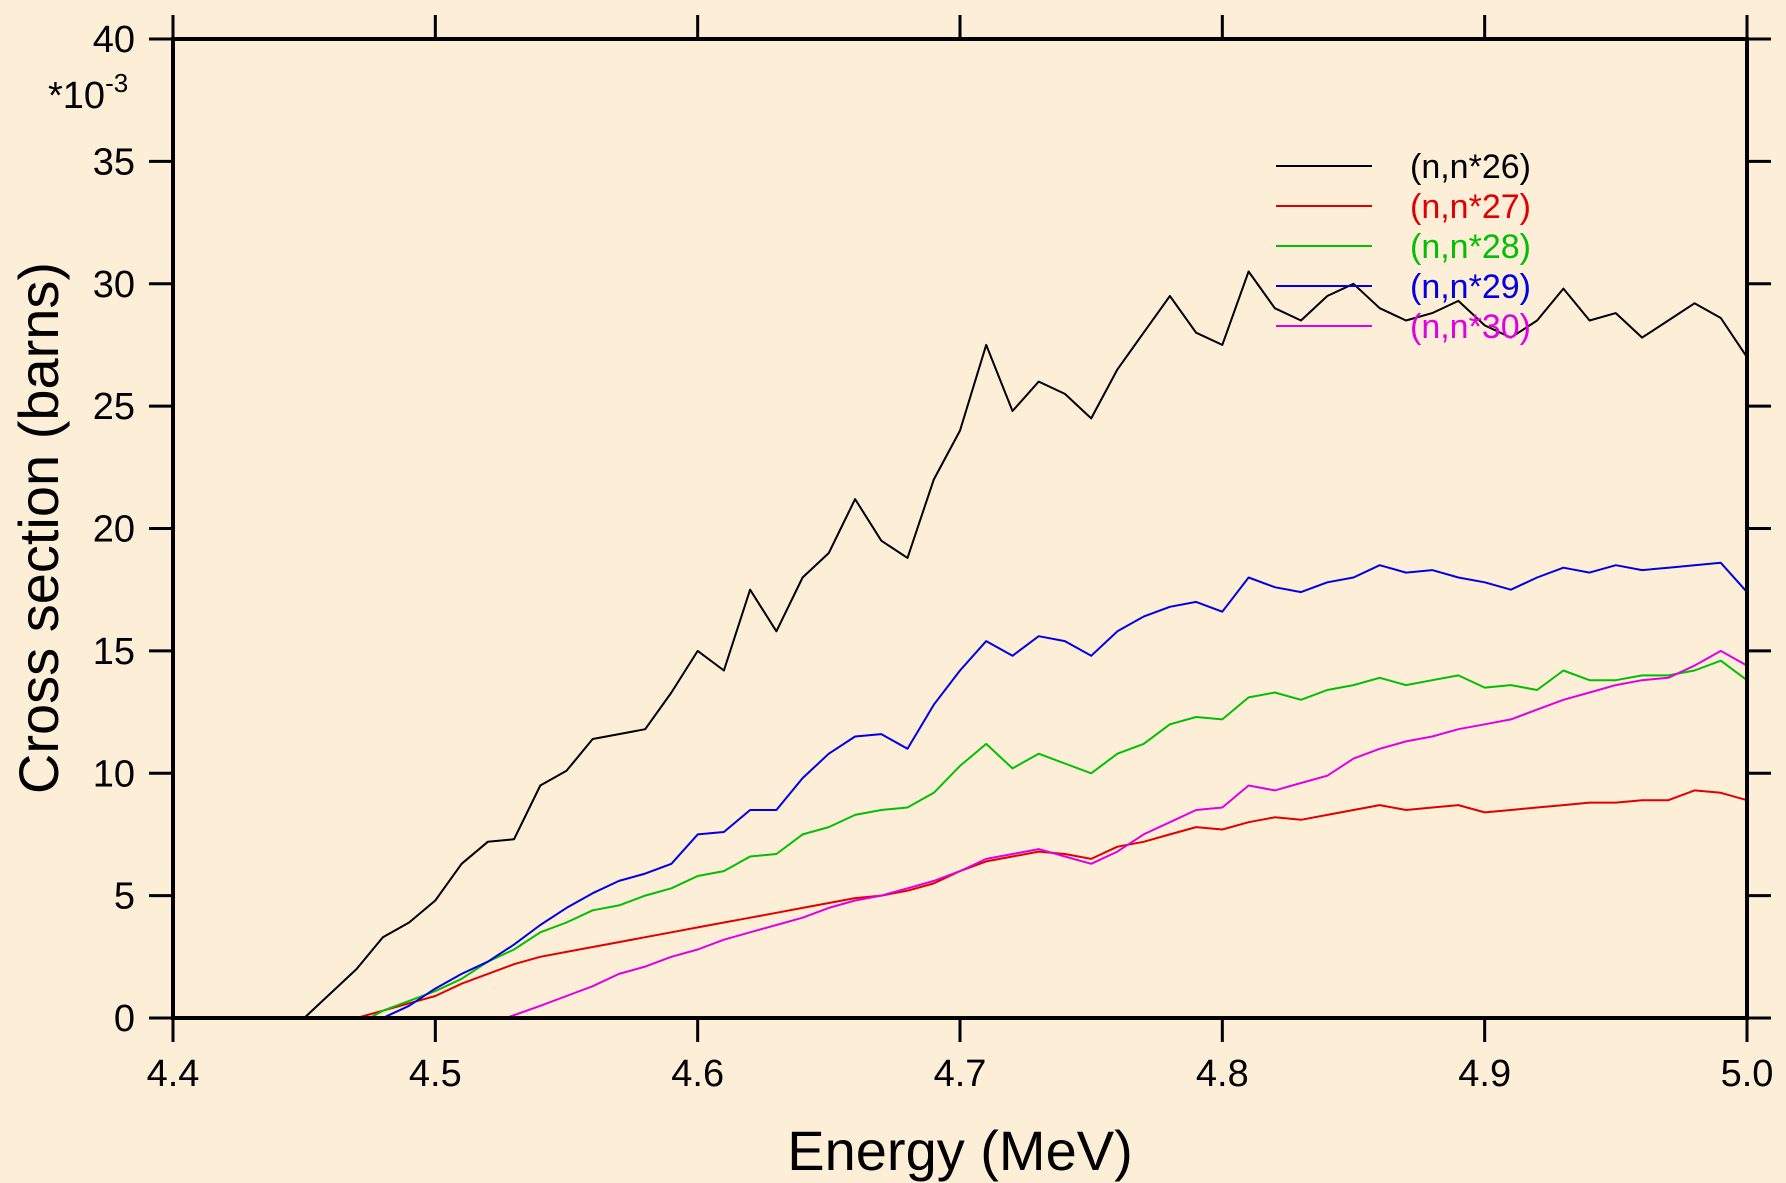 The width and height of the screenshot is (1786, 1183). What do you see at coordinates (1222, 1074) in the screenshot?
I see `x-tick-label: 4.8` at bounding box center [1222, 1074].